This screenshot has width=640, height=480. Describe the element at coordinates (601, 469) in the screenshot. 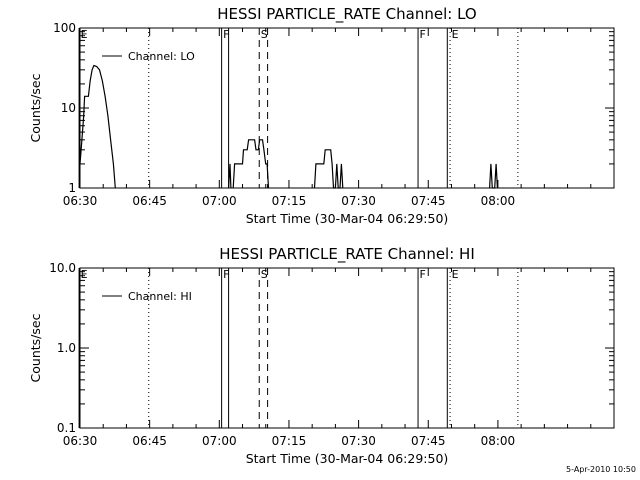

I see `footer-timestamp: 5-Apr-2010 10:50` at that location.